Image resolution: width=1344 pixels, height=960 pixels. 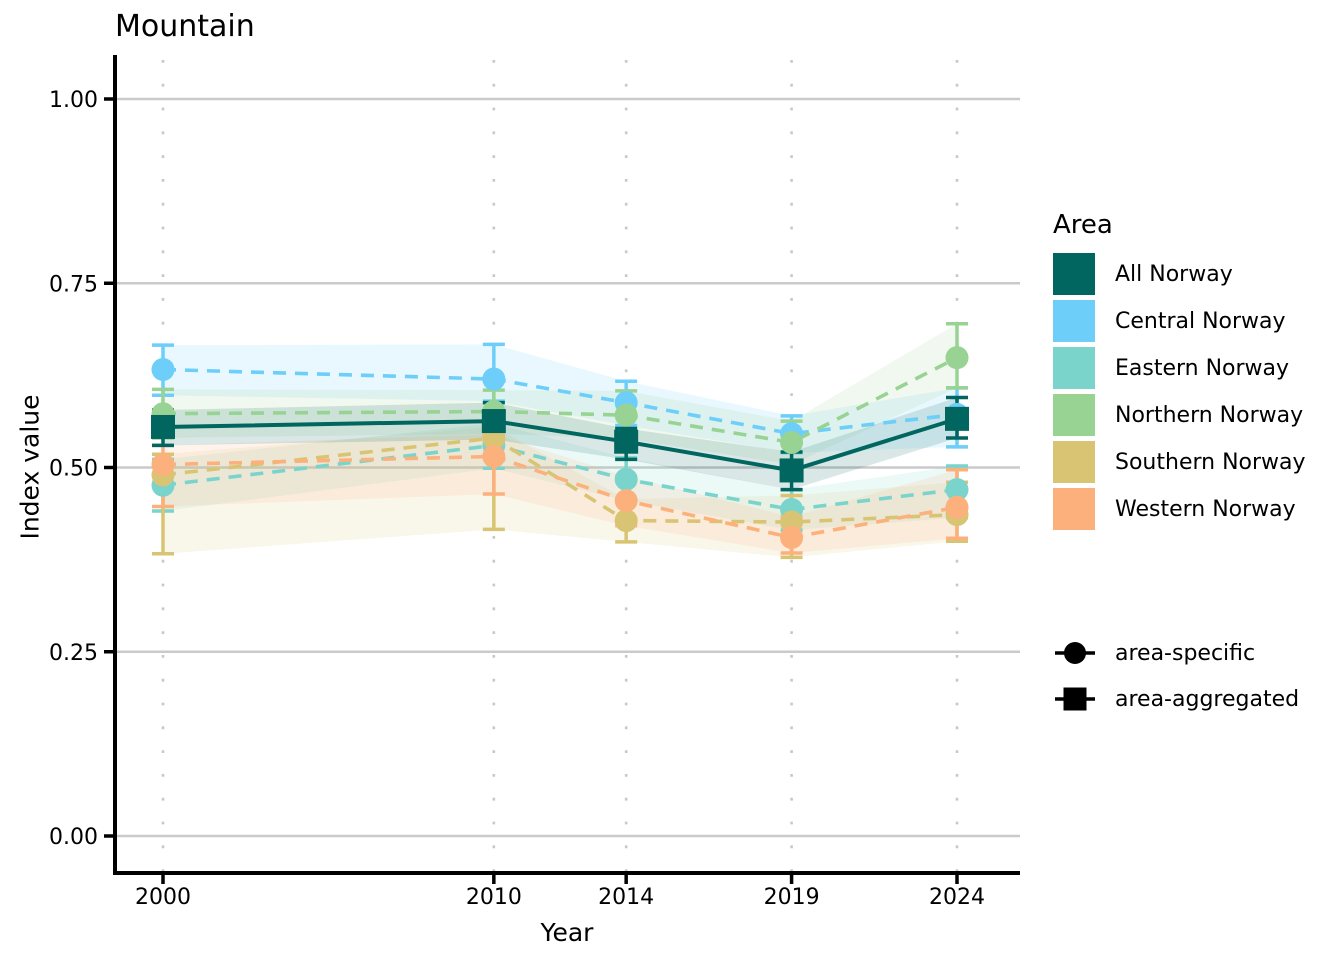 I want to click on point-all-norway-2014, so click(x=626, y=441).